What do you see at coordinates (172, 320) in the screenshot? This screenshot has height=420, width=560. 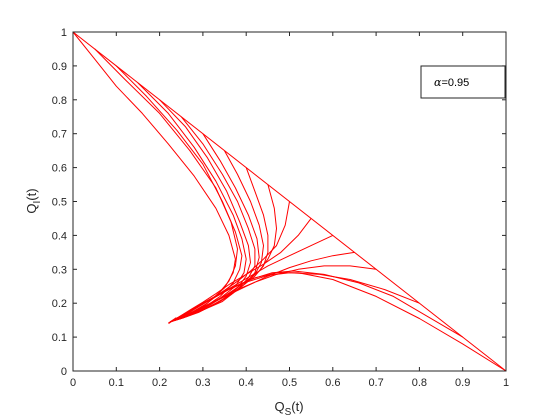 I see `equilibrium-marker` at bounding box center [172, 320].